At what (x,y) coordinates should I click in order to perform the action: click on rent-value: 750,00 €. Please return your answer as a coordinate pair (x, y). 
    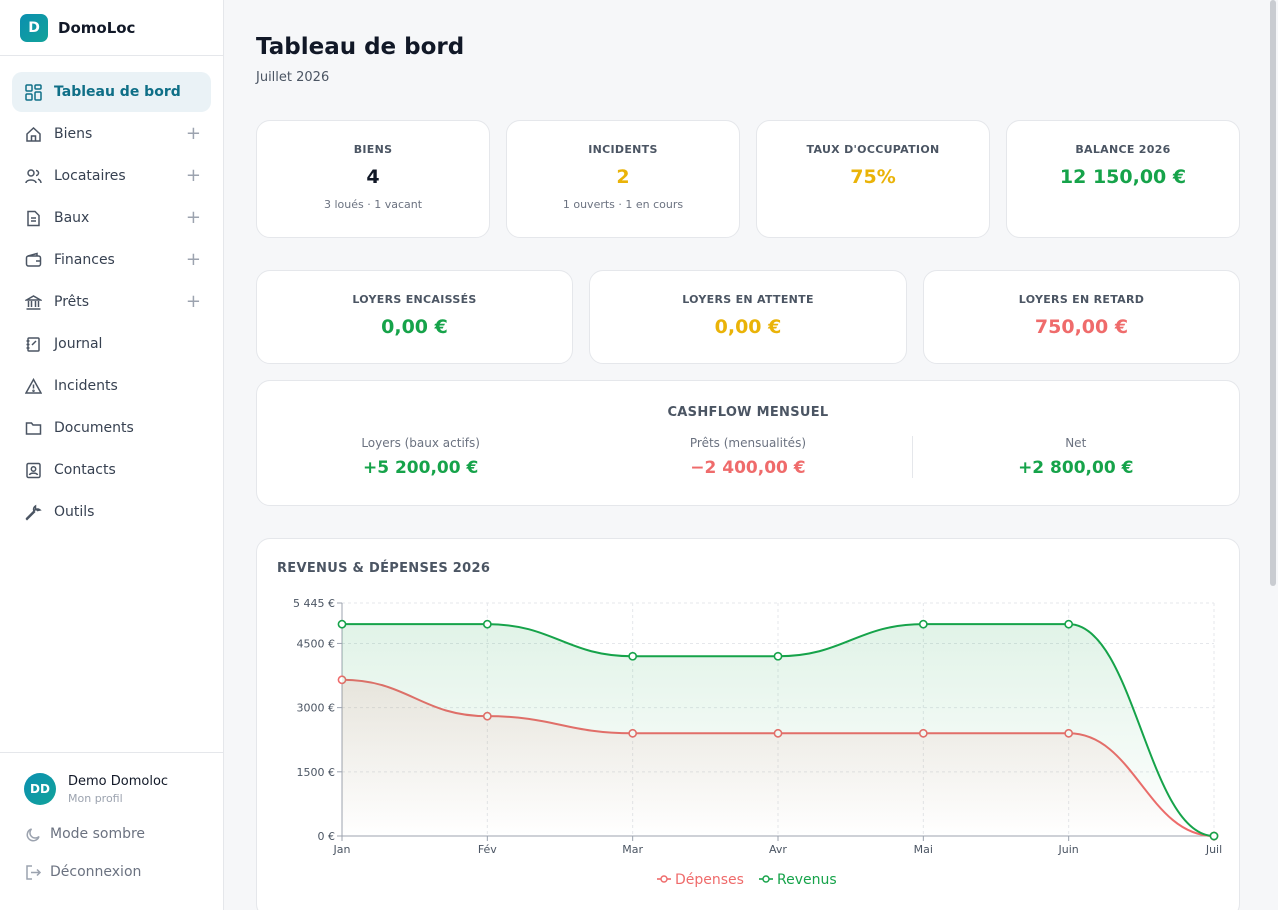
    Looking at the image, I should click on (1081, 327).